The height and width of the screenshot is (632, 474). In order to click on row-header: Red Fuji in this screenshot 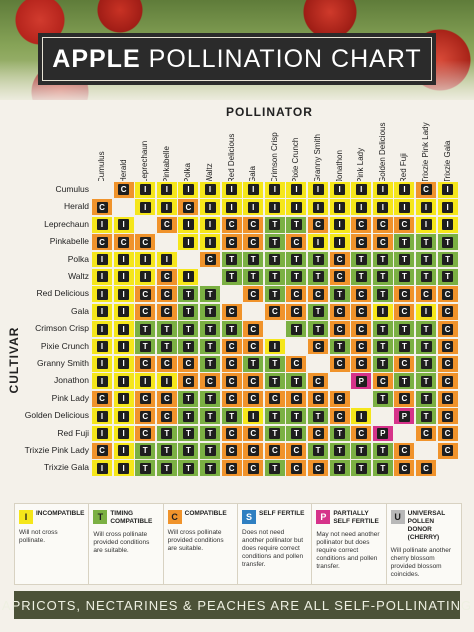, I will do `click(73, 432)`.